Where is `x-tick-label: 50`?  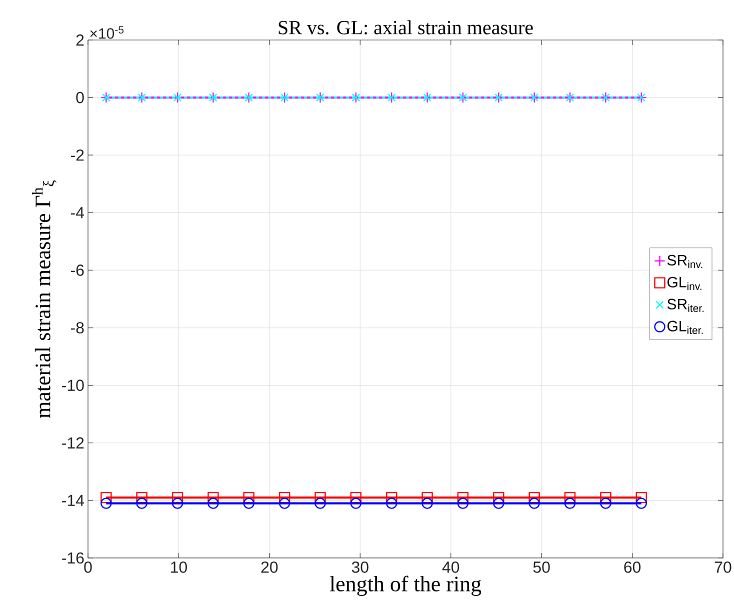
x-tick-label: 50 is located at coordinates (541, 567).